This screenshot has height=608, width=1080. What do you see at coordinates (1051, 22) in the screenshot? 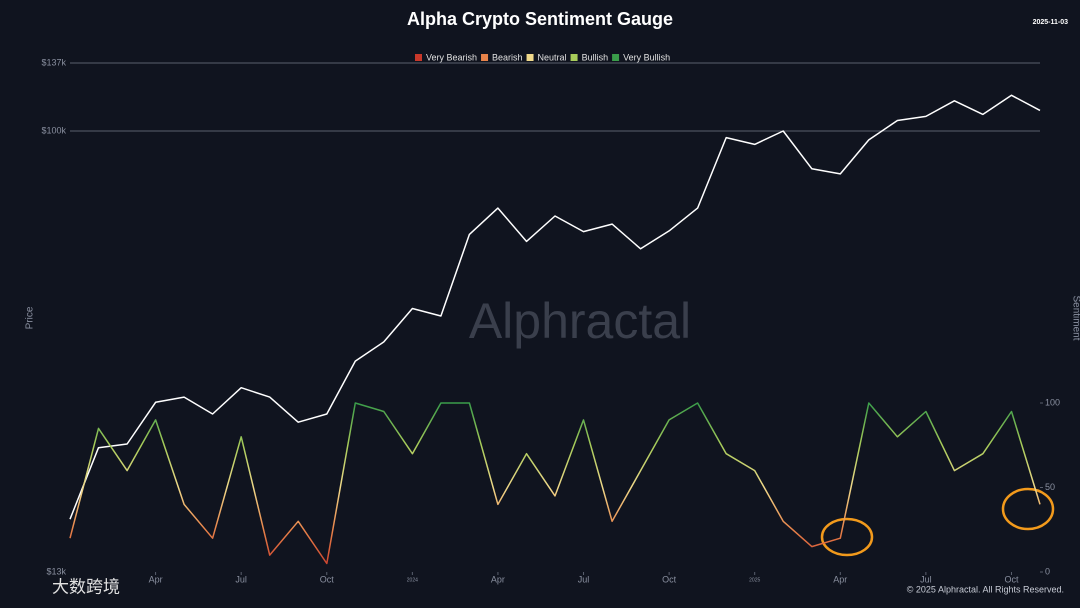
I see `date-stamp: 2025-11-03` at bounding box center [1051, 22].